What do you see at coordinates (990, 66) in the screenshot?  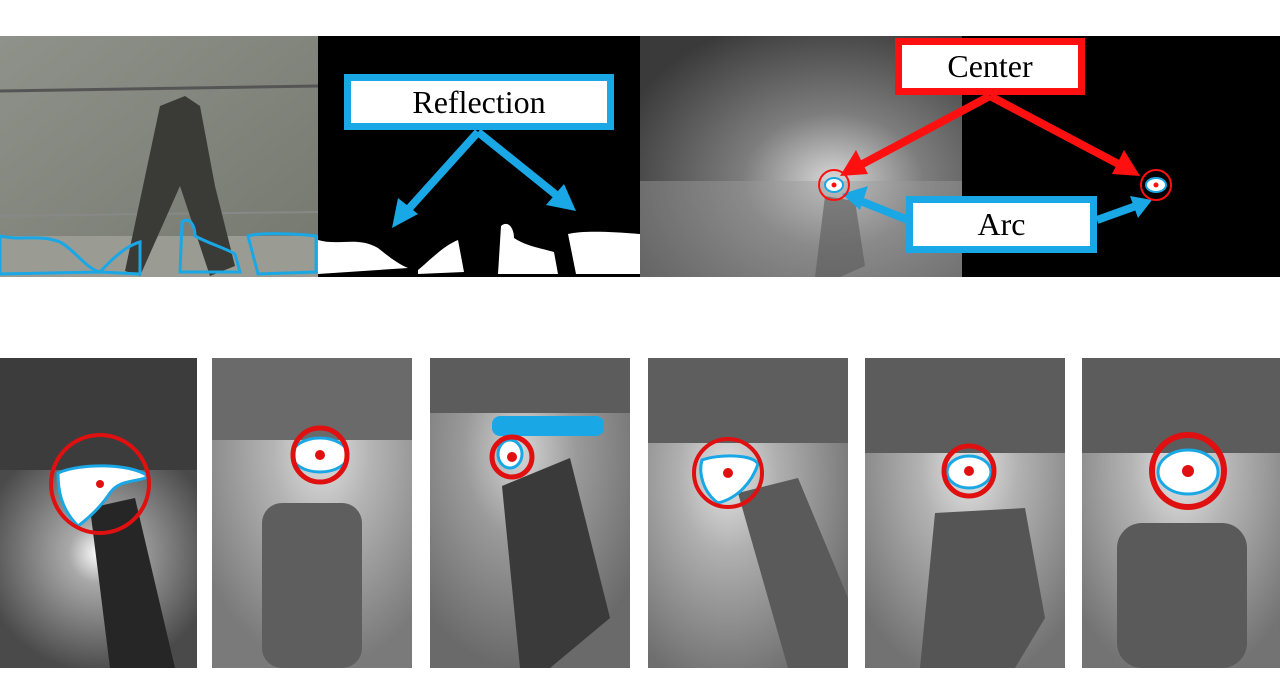 I see `center-callout: Center` at bounding box center [990, 66].